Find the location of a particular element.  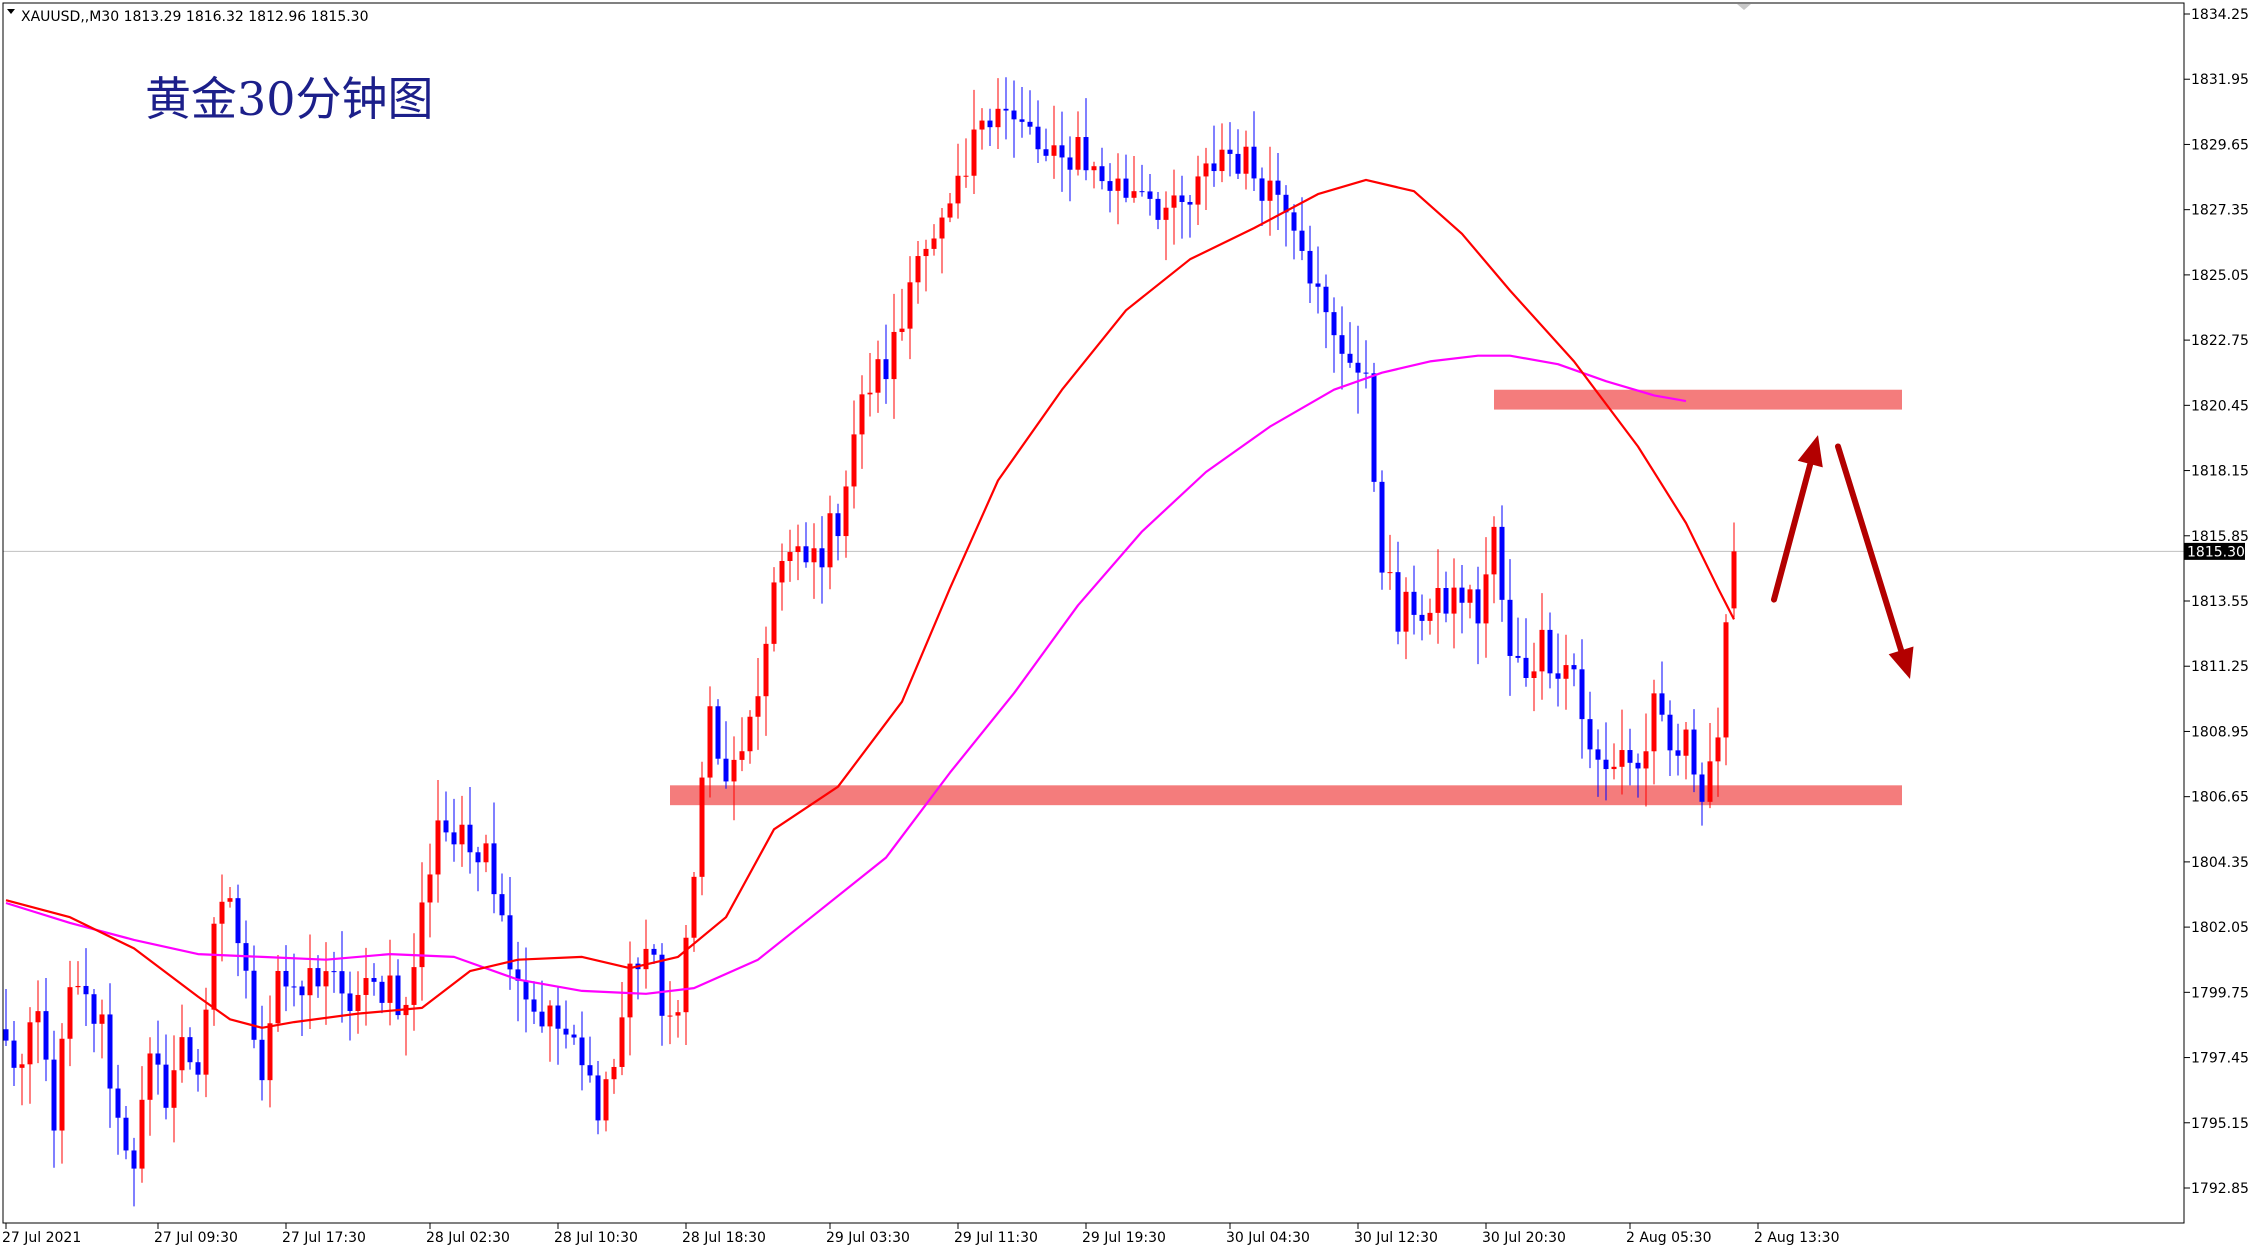

price-tick-label: 1795.15 is located at coordinates (2220, 1124).